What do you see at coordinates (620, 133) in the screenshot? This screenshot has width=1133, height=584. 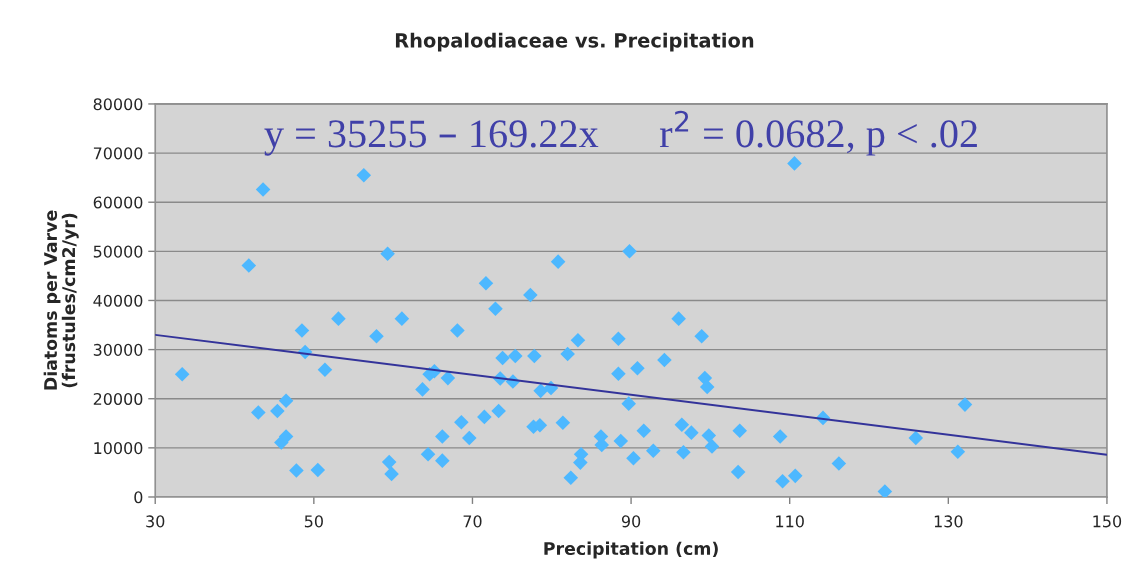 I see `annotation: y = 35255 – 169.22x r$^{2}$ = 0.0682, p < .02` at bounding box center [620, 133].